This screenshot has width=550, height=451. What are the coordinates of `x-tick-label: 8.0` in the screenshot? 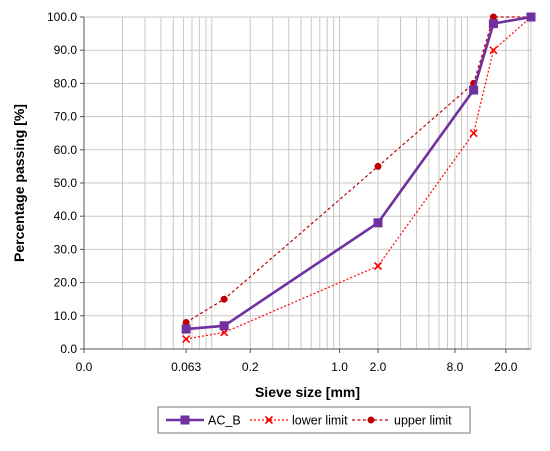 It's located at (455, 367).